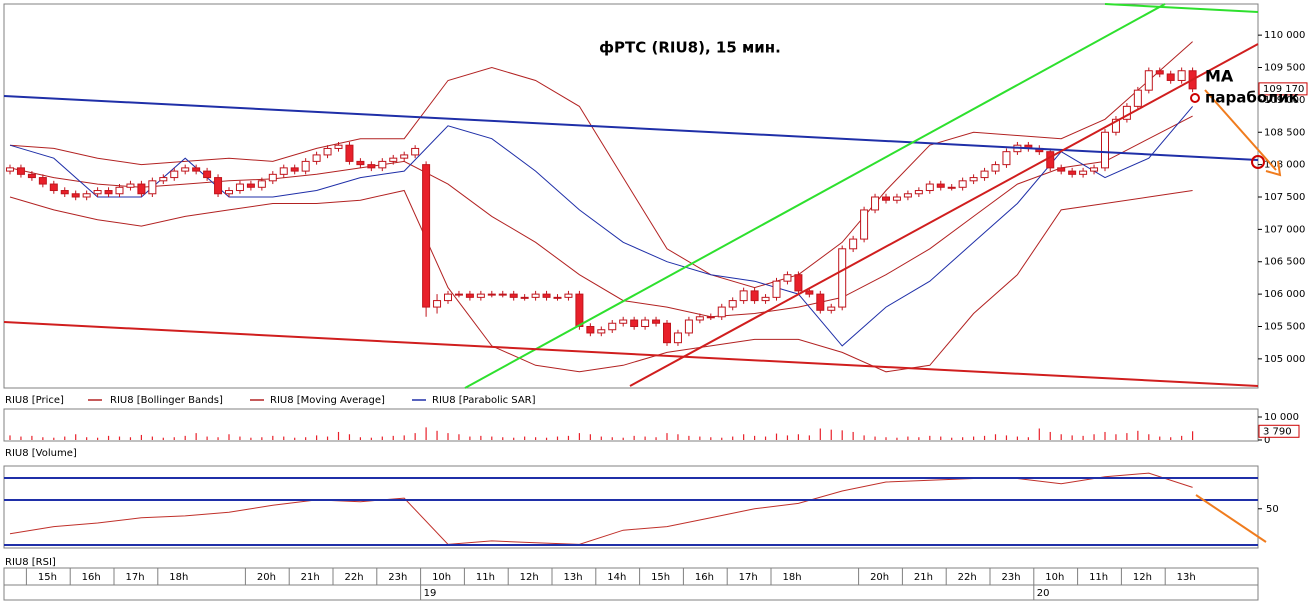 This screenshot has height=602, width=1309. I want to click on y-tick-label: 10 000, so click(1281, 417).